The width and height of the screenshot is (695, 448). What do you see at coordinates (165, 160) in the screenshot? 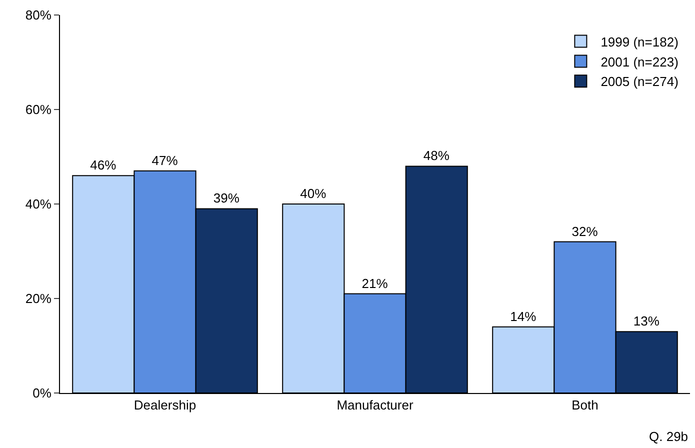
I see `data-label: 47%` at bounding box center [165, 160].